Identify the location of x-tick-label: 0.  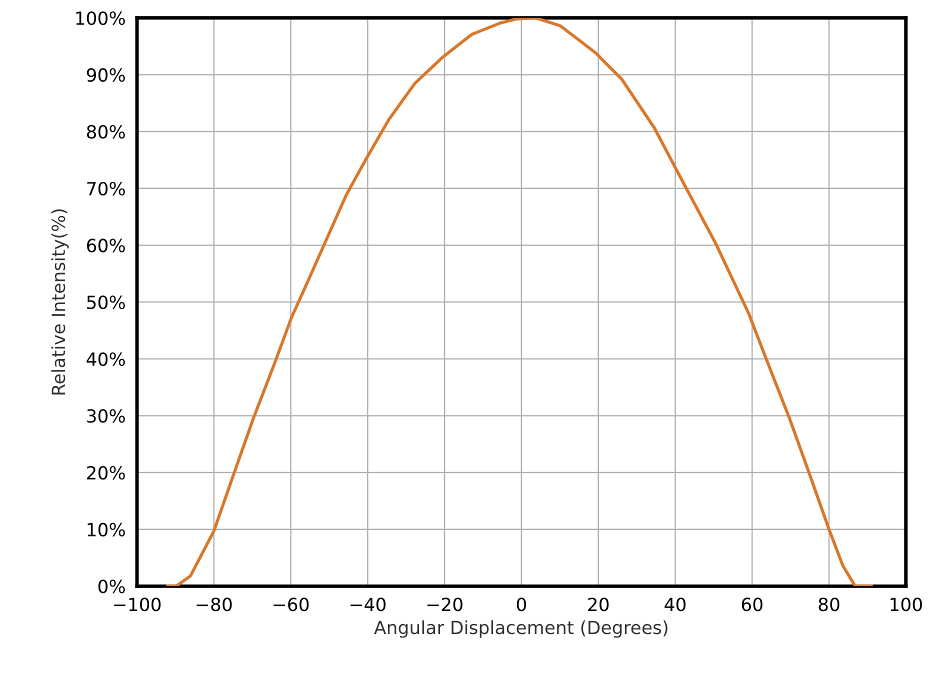
(521, 605).